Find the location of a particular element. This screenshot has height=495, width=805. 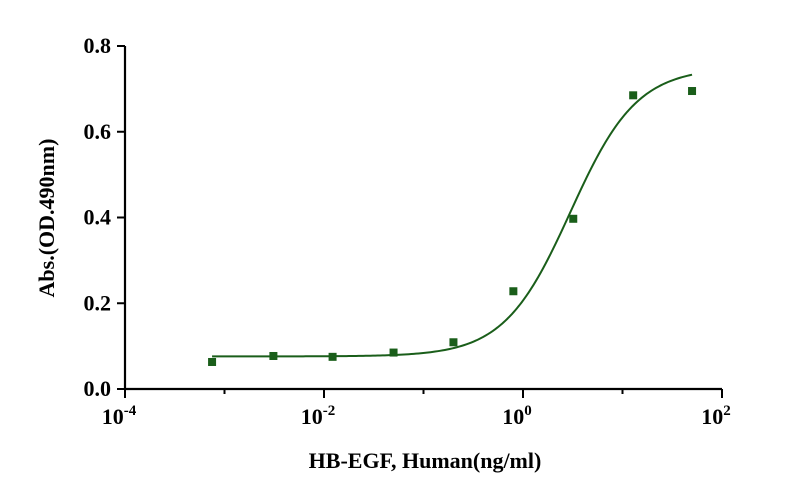

x-tick-label: 10⁰ is located at coordinates (517, 416).